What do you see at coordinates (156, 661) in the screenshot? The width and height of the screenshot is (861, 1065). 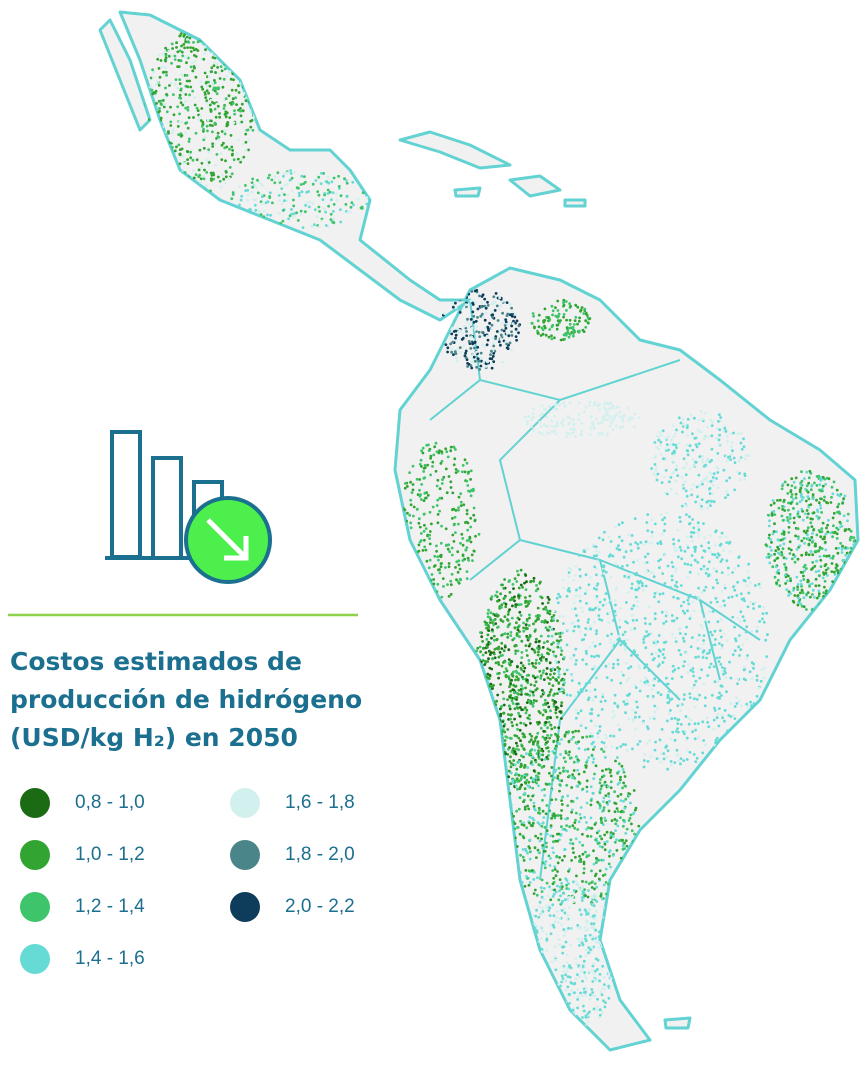 I see `title-line: Costos estimados de` at bounding box center [156, 661].